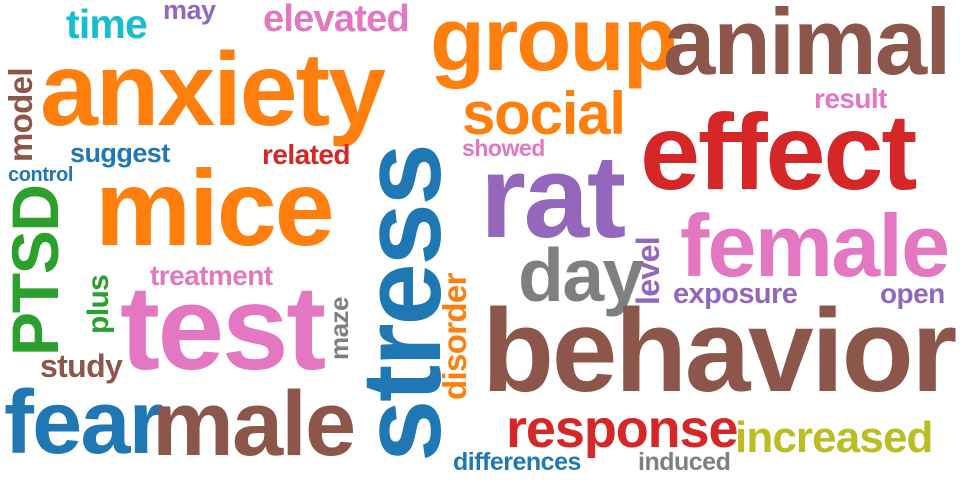 Image resolution: width=960 pixels, height=480 pixels. What do you see at coordinates (834, 437) in the screenshot?
I see `word-increased: increased` at bounding box center [834, 437].